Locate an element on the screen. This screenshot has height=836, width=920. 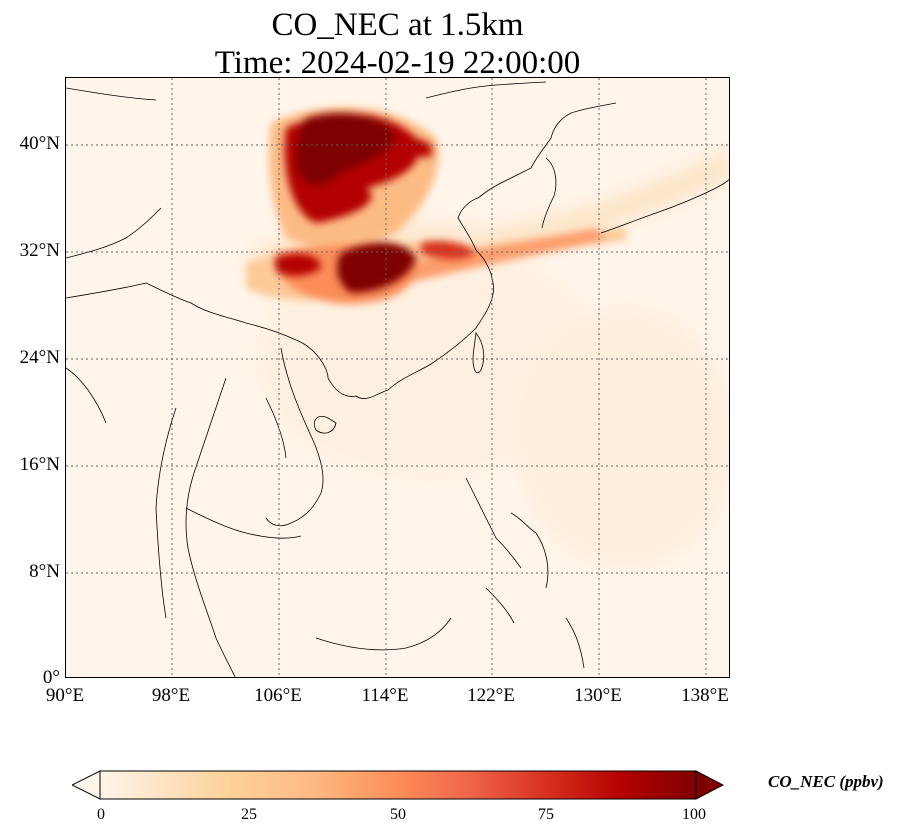
map-title: CO_NEC at 1.5km is located at coordinates (397, 25).